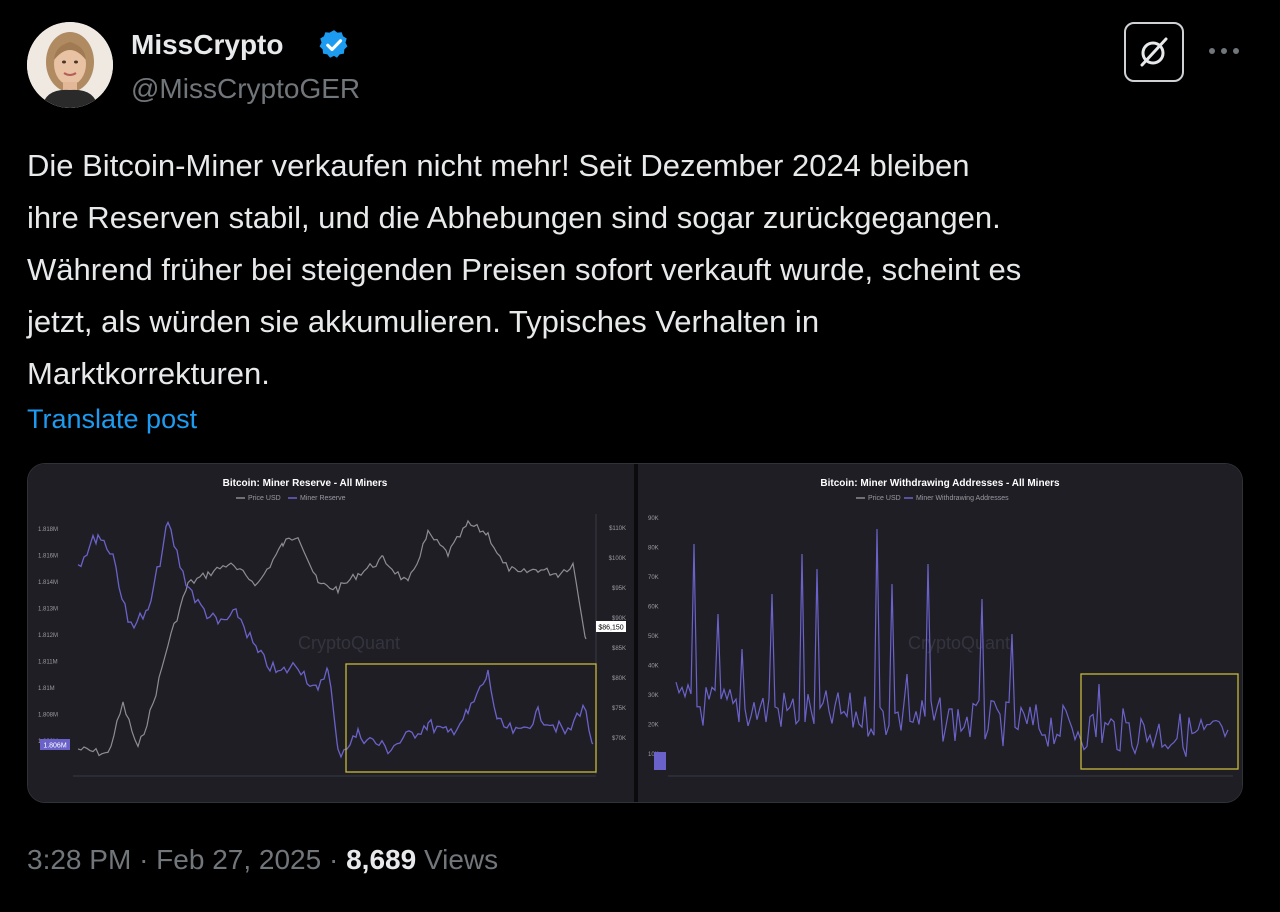 This screenshot has height=912, width=1280. I want to click on more-options-button, so click(1224, 51).